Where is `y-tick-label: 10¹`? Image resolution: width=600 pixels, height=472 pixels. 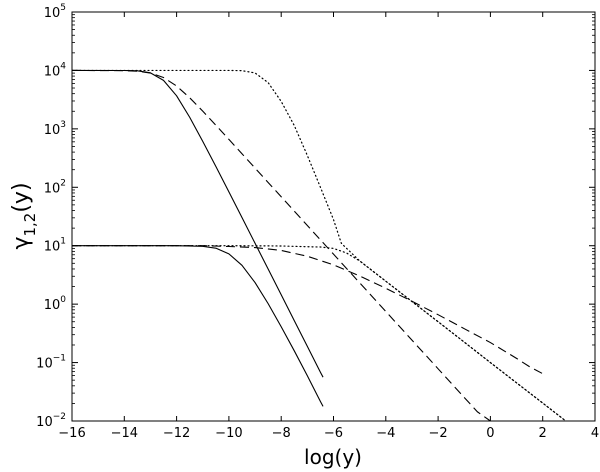 y-tick-label: 10¹ is located at coordinates (55, 246).